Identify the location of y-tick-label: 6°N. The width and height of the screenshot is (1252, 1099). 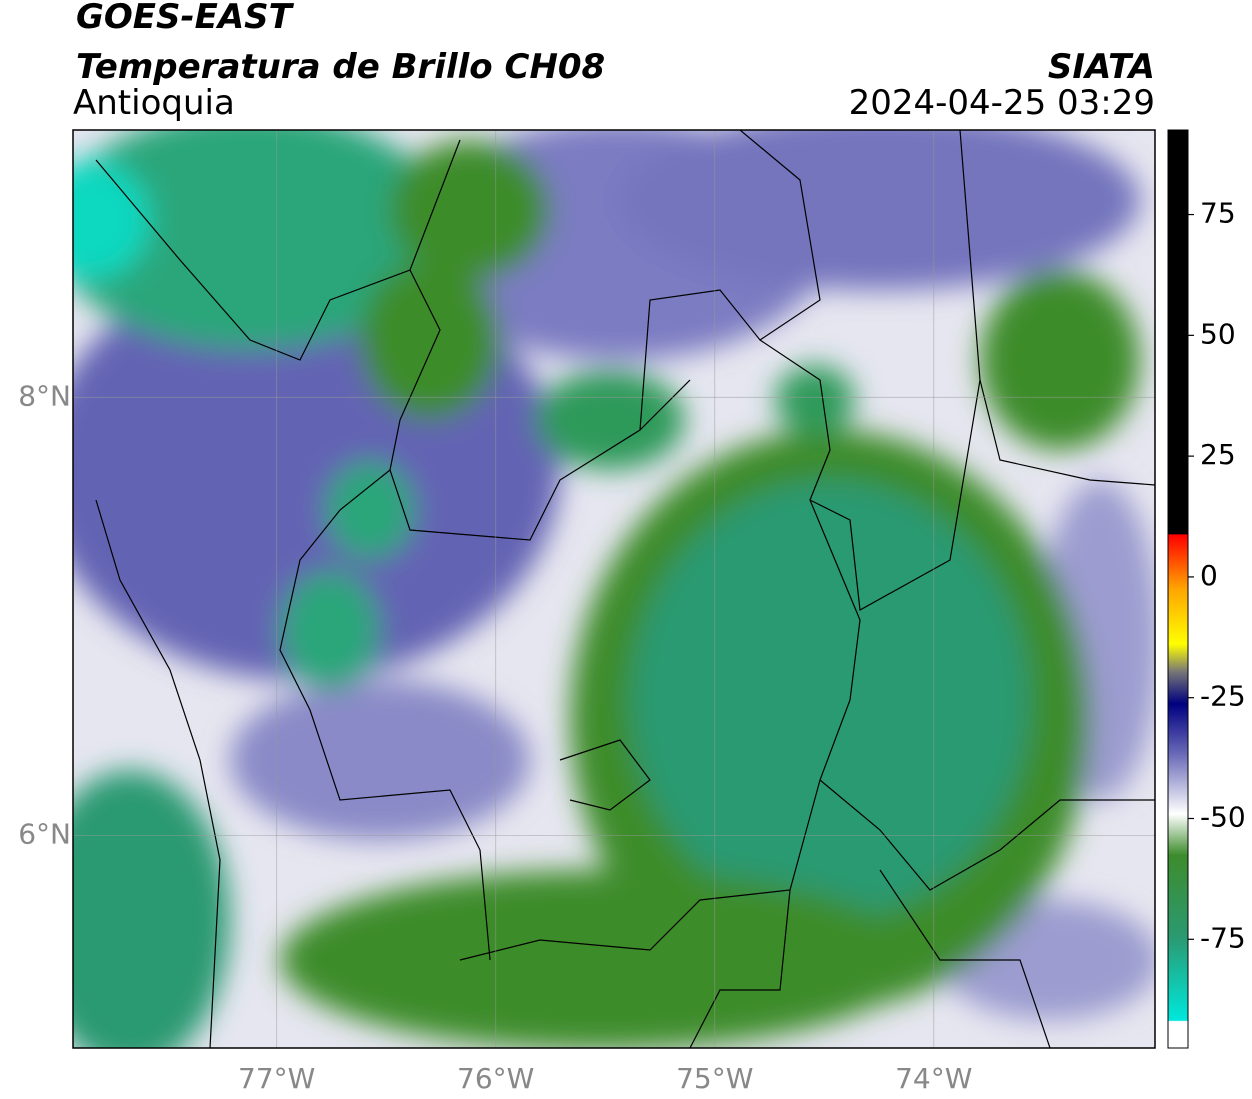
(44, 833).